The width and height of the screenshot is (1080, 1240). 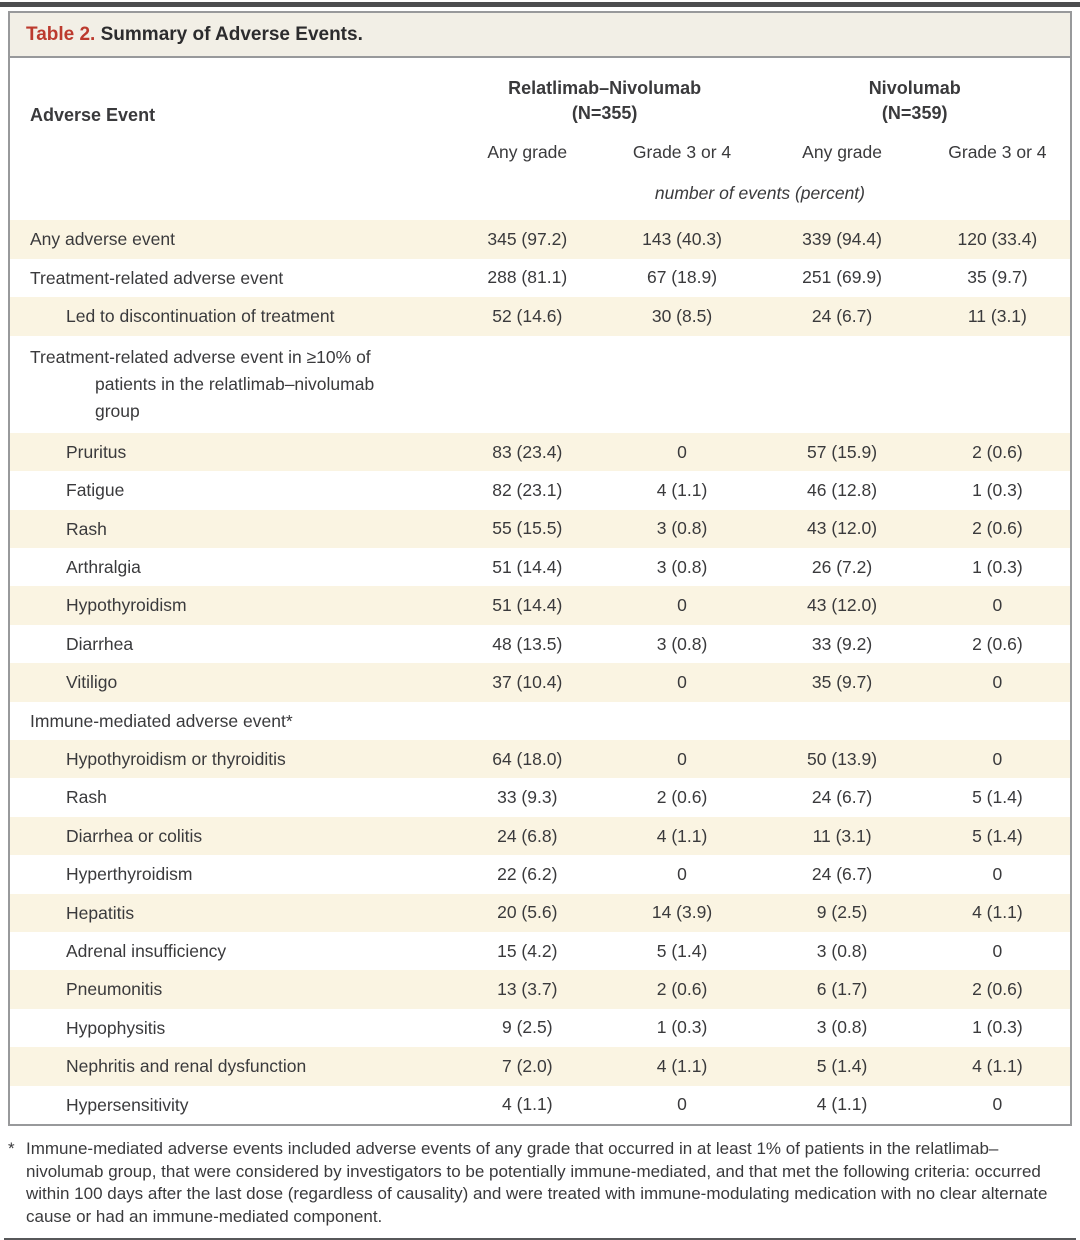 What do you see at coordinates (129, 874) in the screenshot?
I see `row-label: Hyperthyroidism` at bounding box center [129, 874].